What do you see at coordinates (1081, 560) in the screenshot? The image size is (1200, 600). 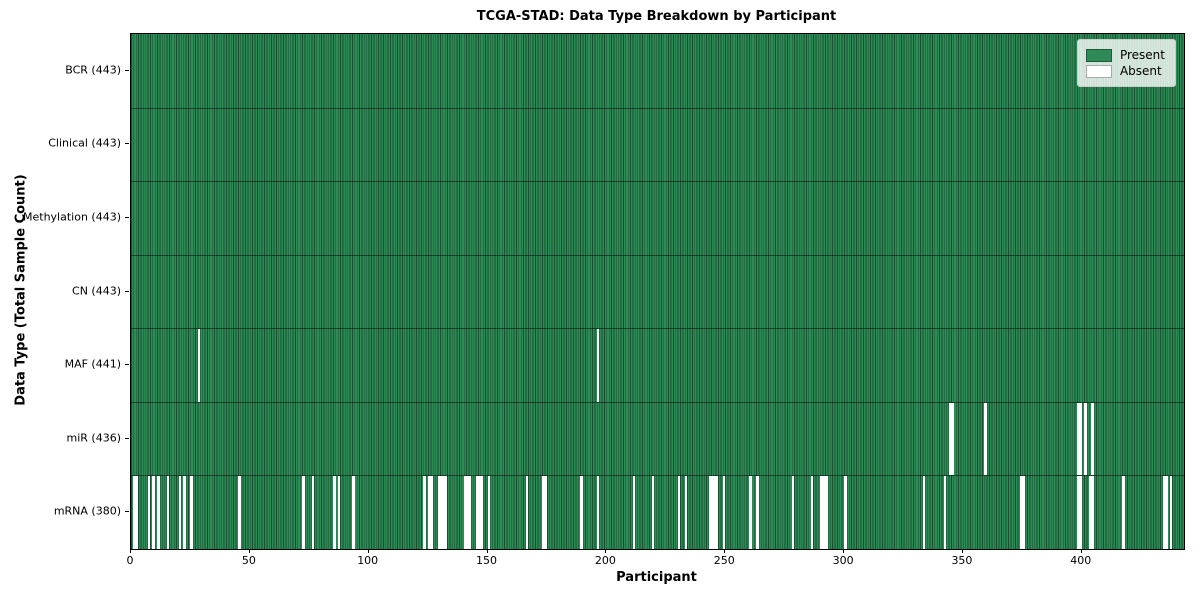 I see `x-tick-label: 400` at bounding box center [1081, 560].